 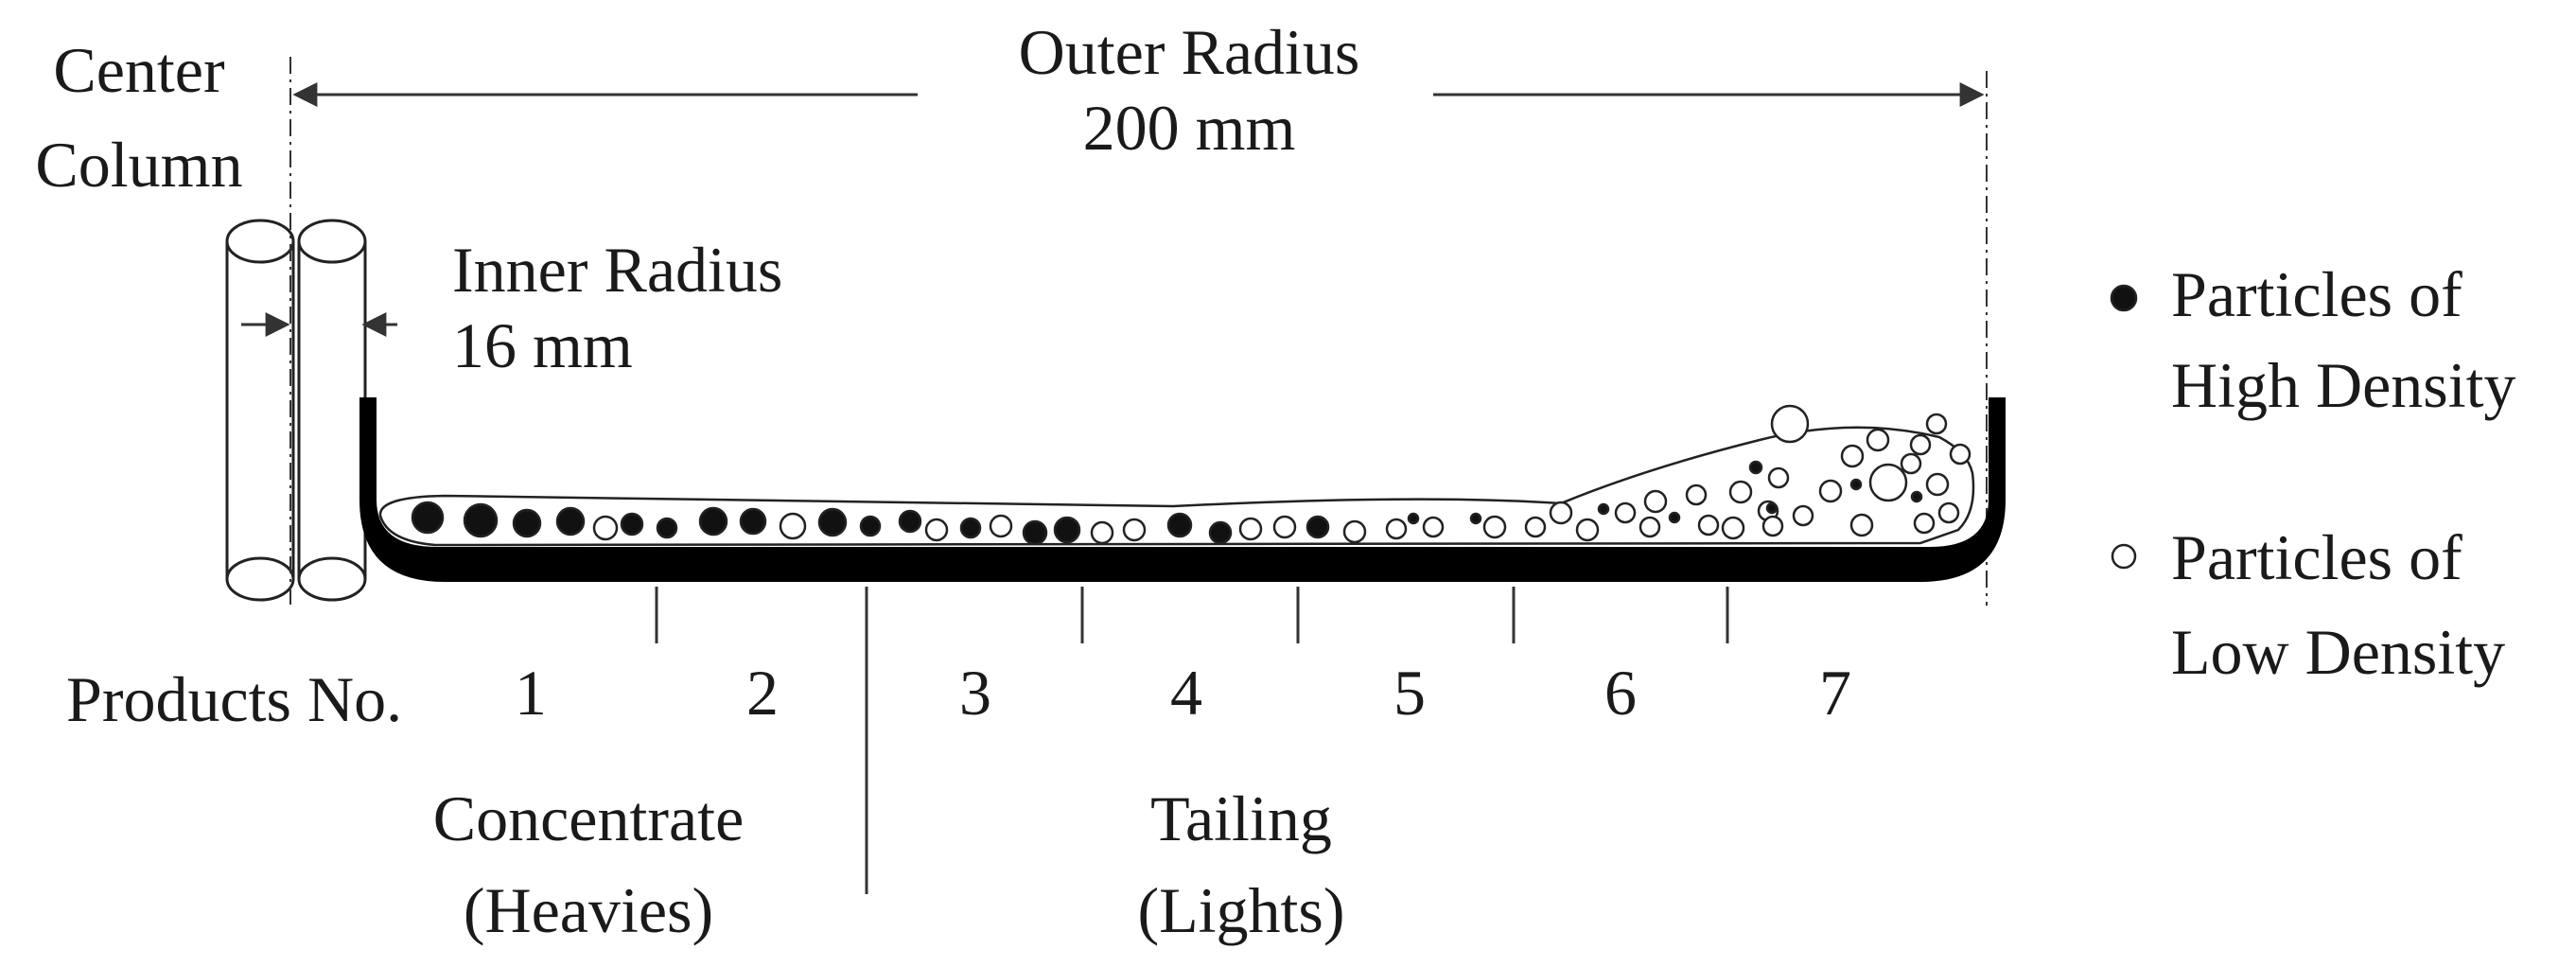 What do you see at coordinates (2124, 556) in the screenshot?
I see `low-density-legend-marker` at bounding box center [2124, 556].